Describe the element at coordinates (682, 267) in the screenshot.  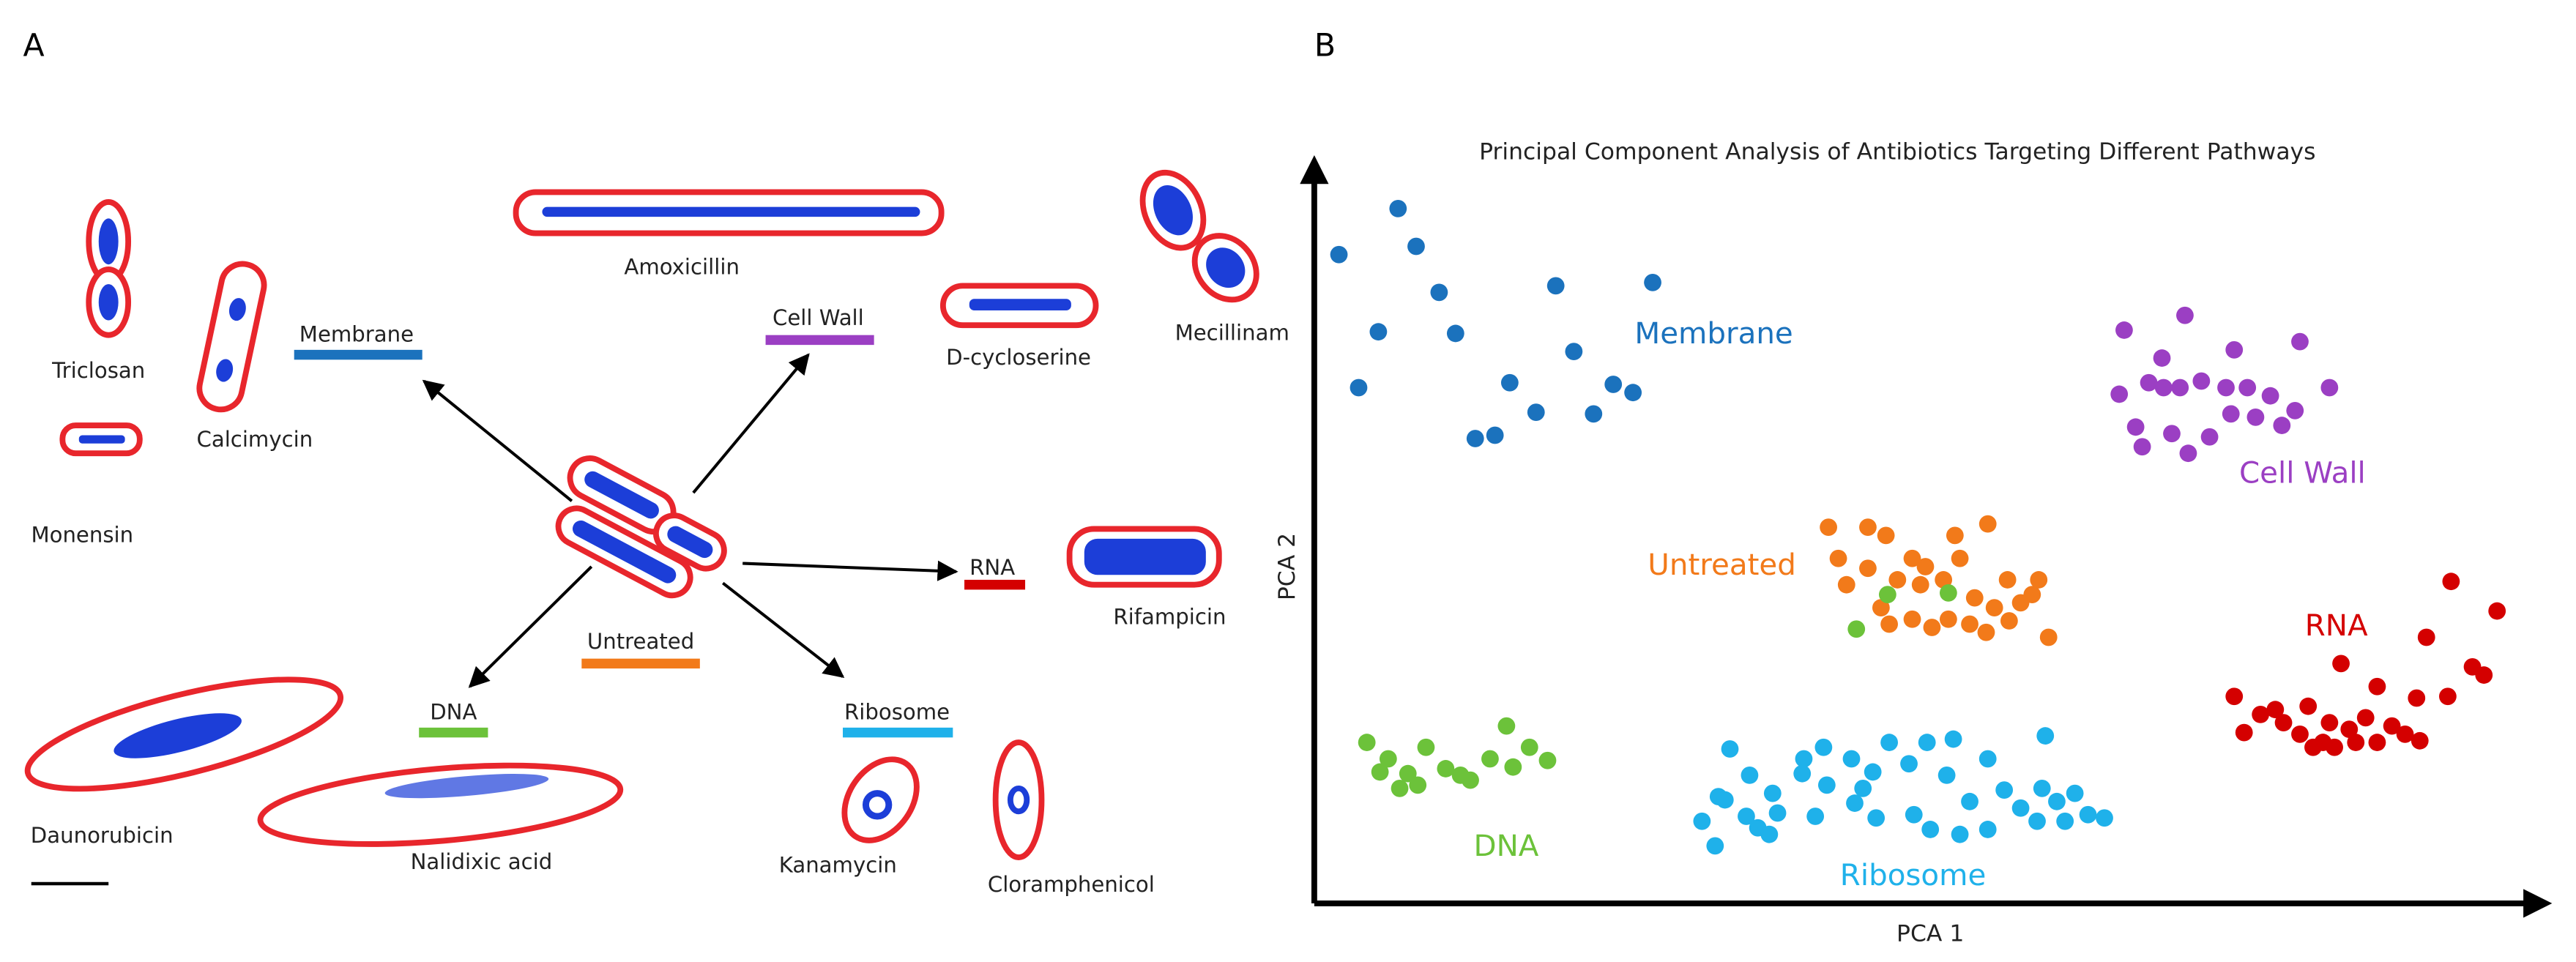
I see `drug-label: Amoxicillin` at that location.